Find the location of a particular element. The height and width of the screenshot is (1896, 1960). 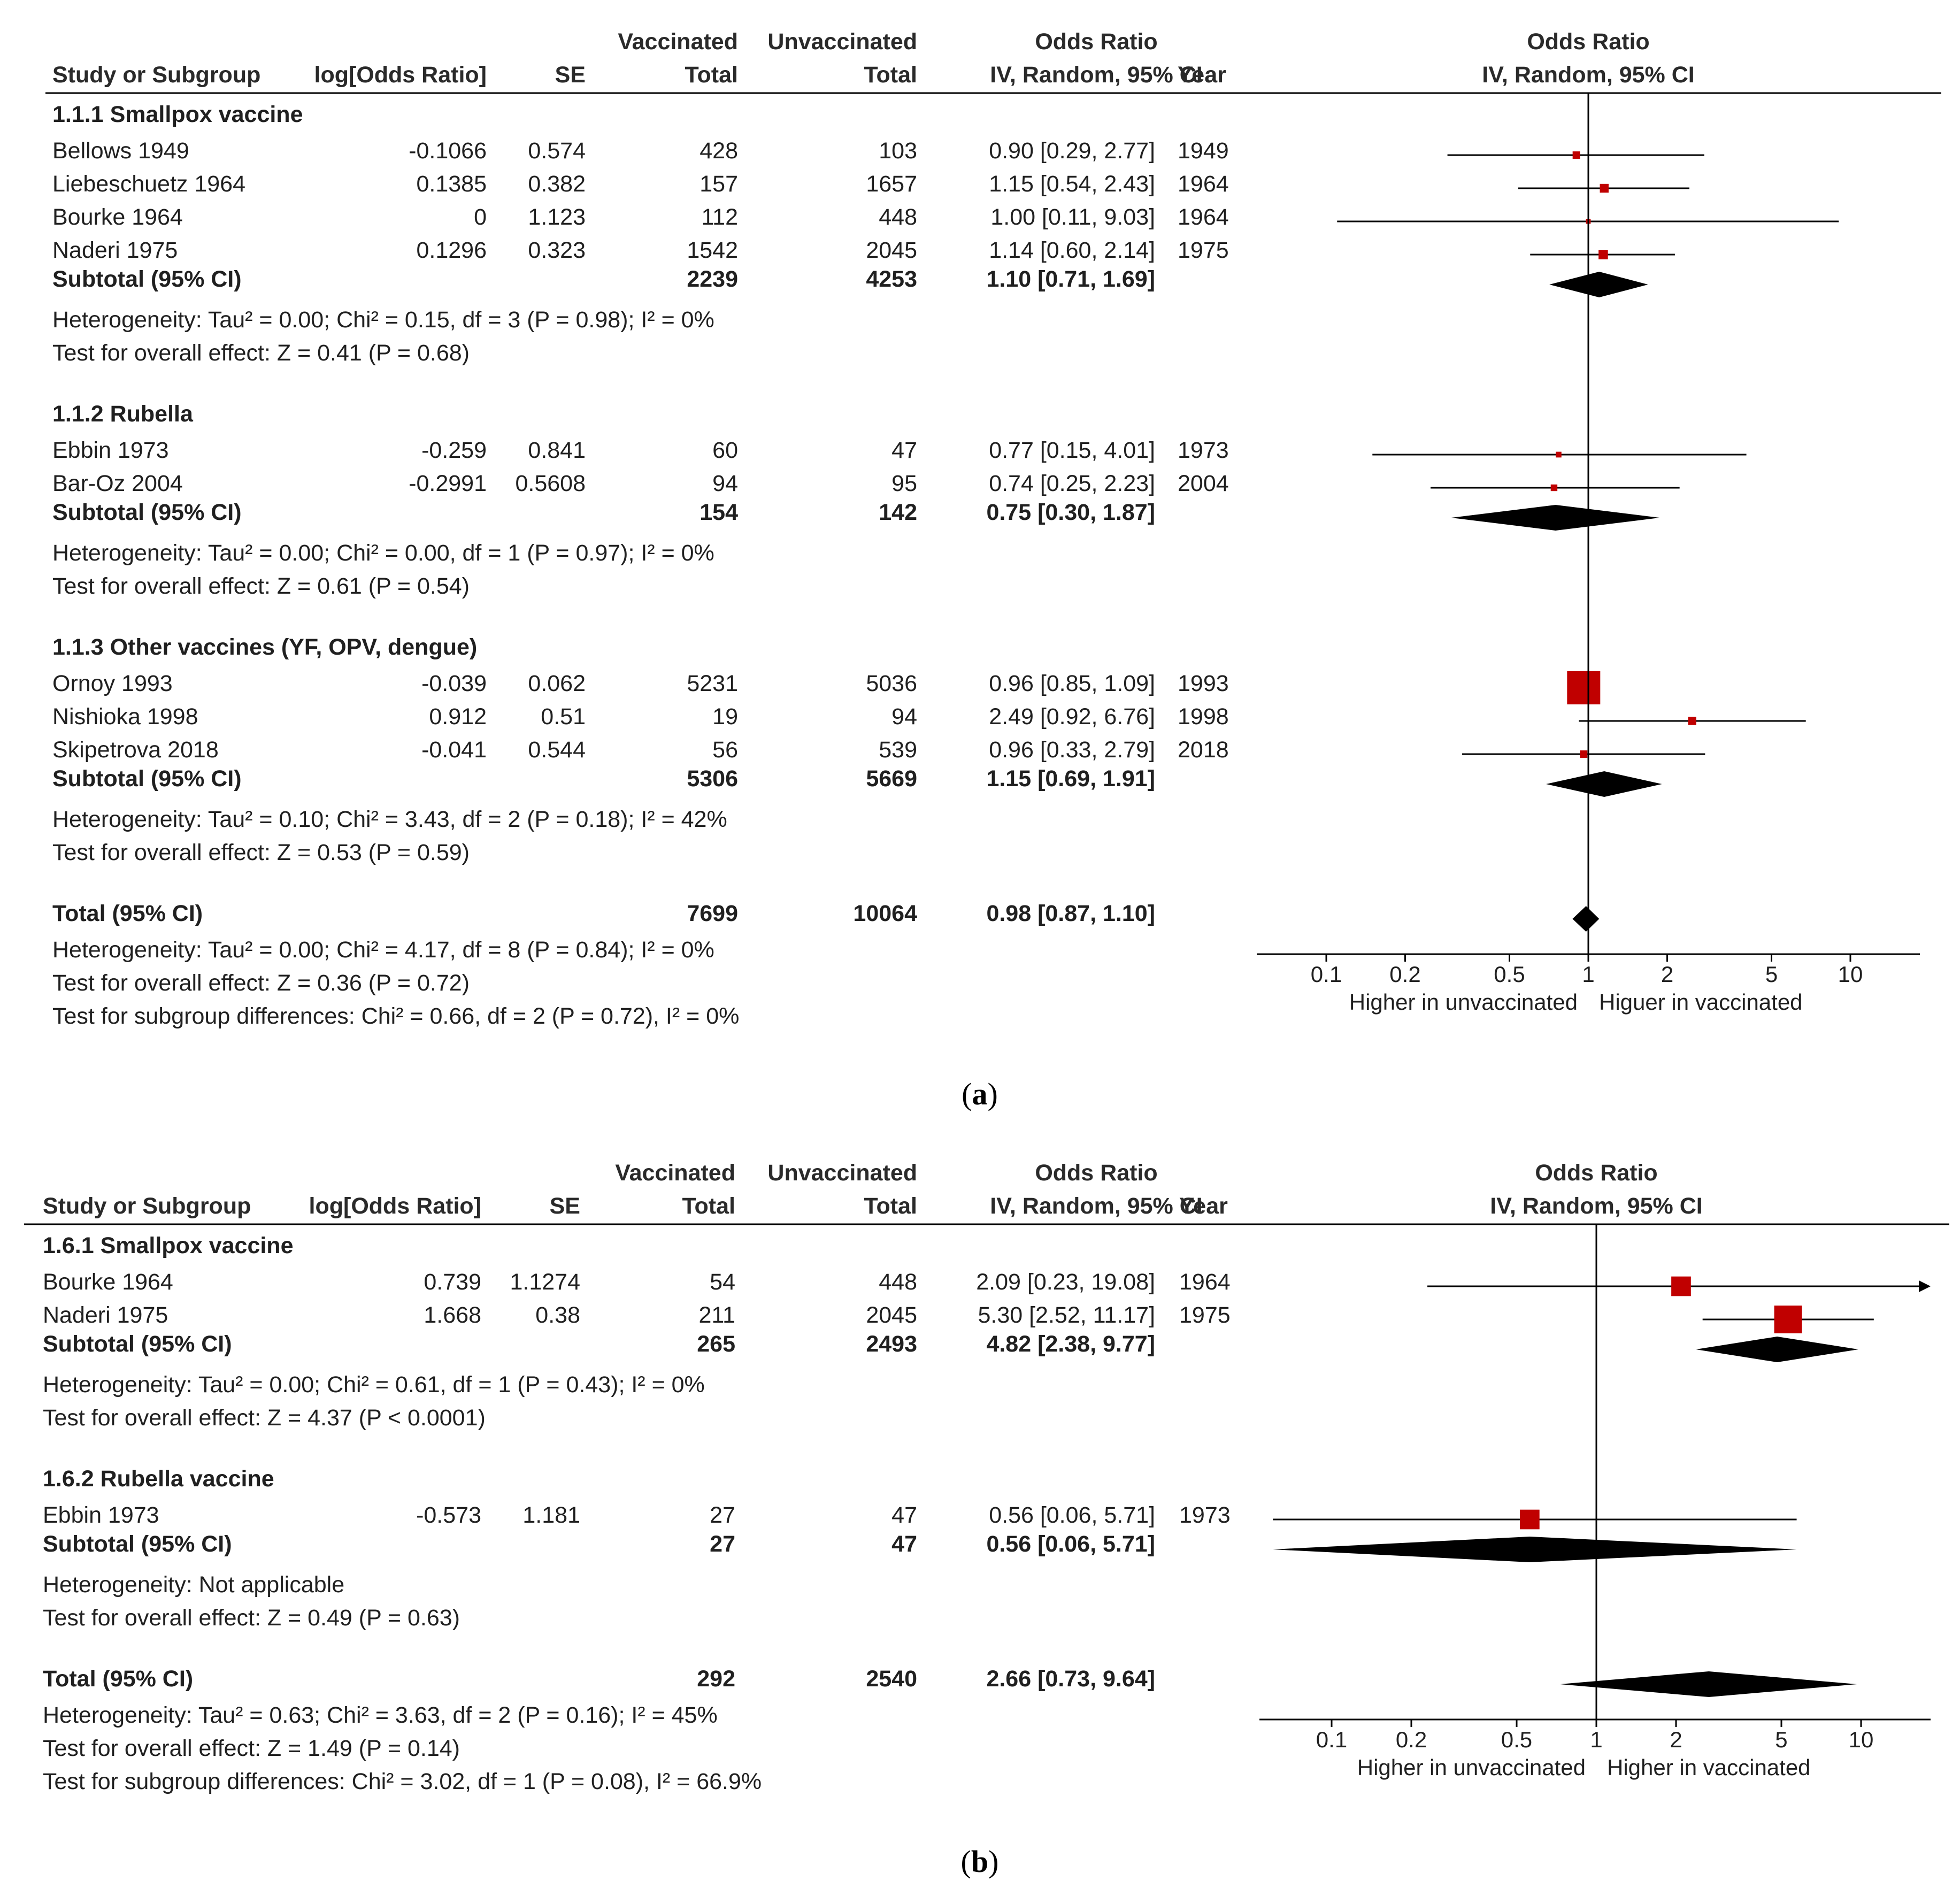

total-diamond is located at coordinates (1586, 919).